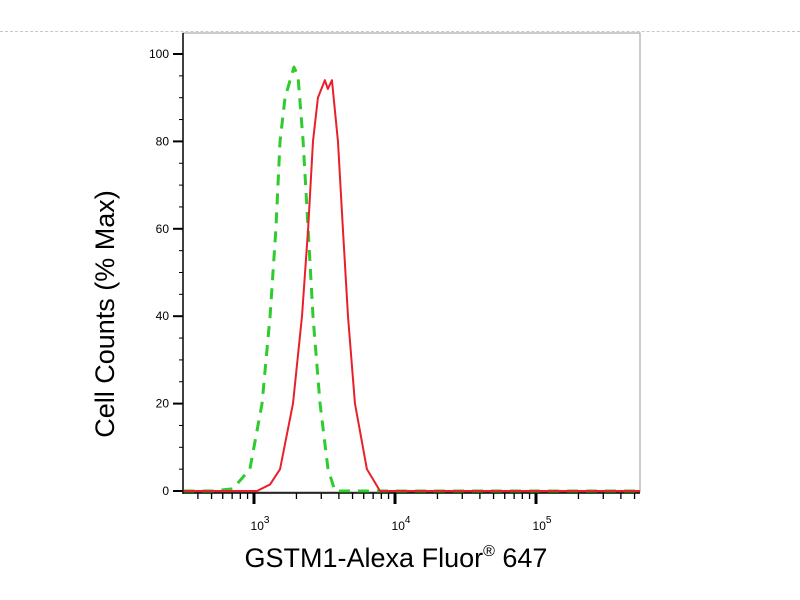  I want to click on y-tick-label: 100, so click(159, 54).